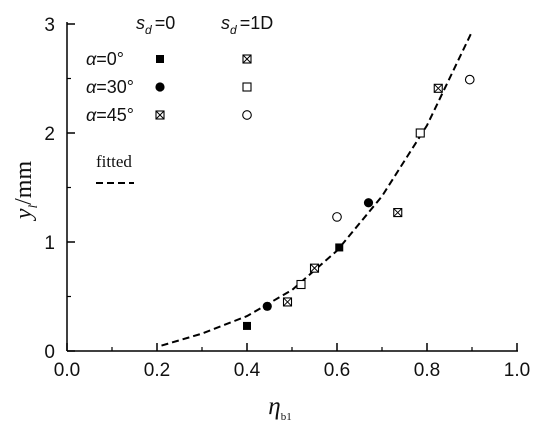 This screenshot has width=550, height=434. Describe the element at coordinates (203, 87) in the screenshot. I see `legend-markers` at that location.